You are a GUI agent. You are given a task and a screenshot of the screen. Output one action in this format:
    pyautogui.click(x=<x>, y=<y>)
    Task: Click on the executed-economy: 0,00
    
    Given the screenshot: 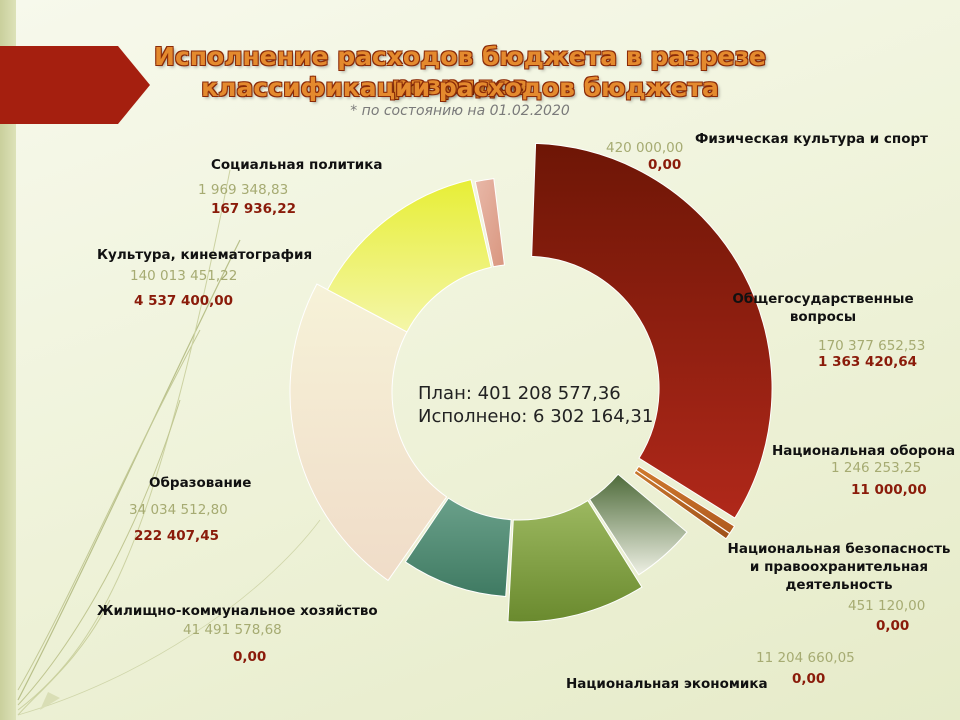 What is the action you would take?
    pyautogui.click(x=809, y=679)
    